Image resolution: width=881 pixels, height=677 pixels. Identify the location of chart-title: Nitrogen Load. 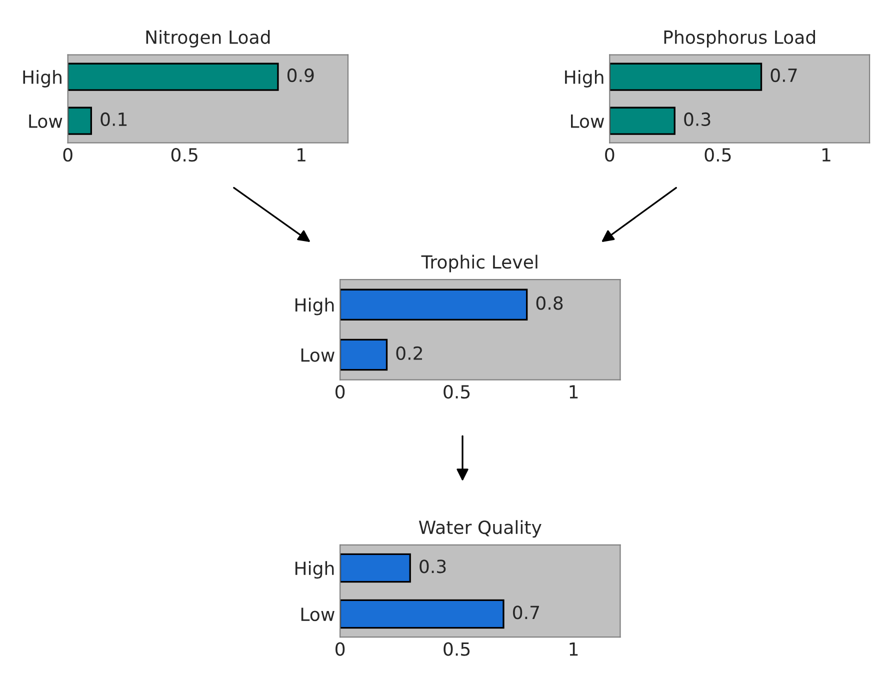
(208, 39).